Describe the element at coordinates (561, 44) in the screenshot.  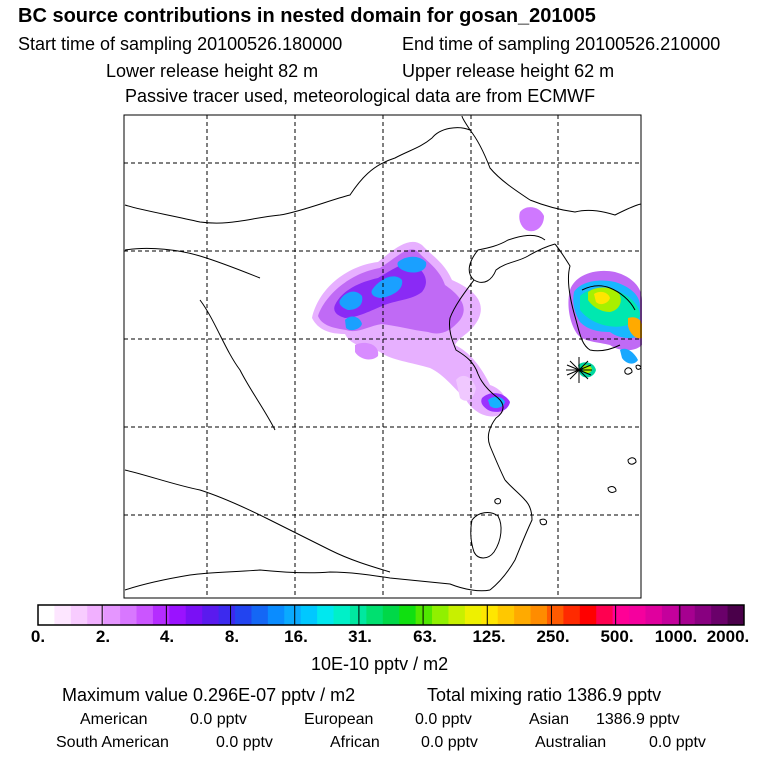
I see `end-time: End time of sampling 20100526.210000` at that location.